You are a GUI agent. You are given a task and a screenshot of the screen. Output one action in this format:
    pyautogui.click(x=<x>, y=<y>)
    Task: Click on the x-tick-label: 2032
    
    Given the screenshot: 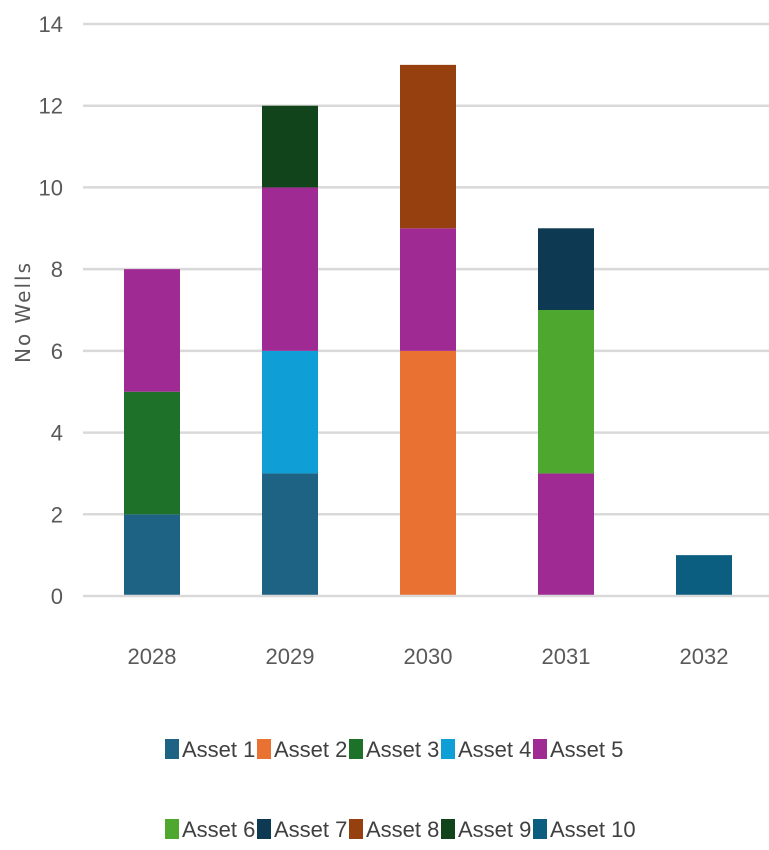 What is the action you would take?
    pyautogui.click(x=704, y=656)
    